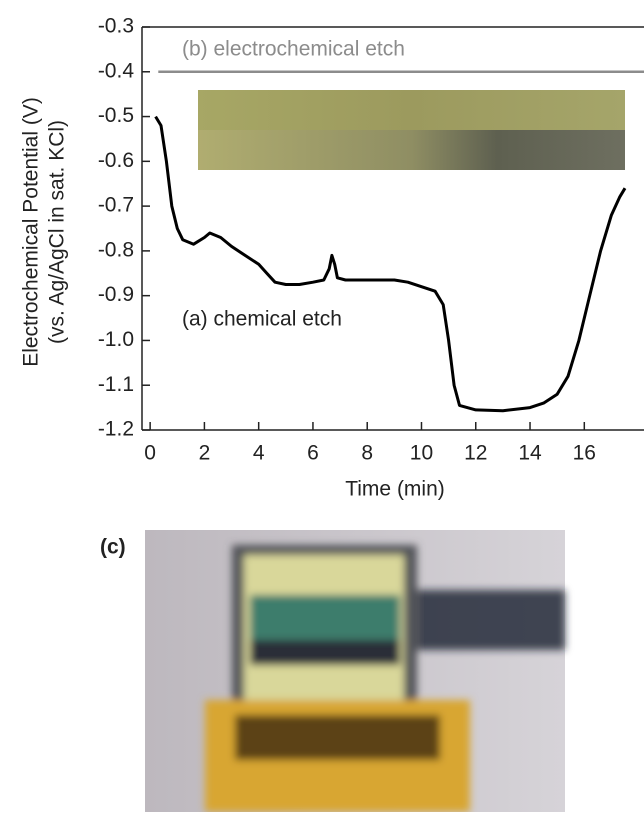 The image size is (644, 817). Describe the element at coordinates (116, 429) in the screenshot. I see `y-tick-label: -1.2` at that location.